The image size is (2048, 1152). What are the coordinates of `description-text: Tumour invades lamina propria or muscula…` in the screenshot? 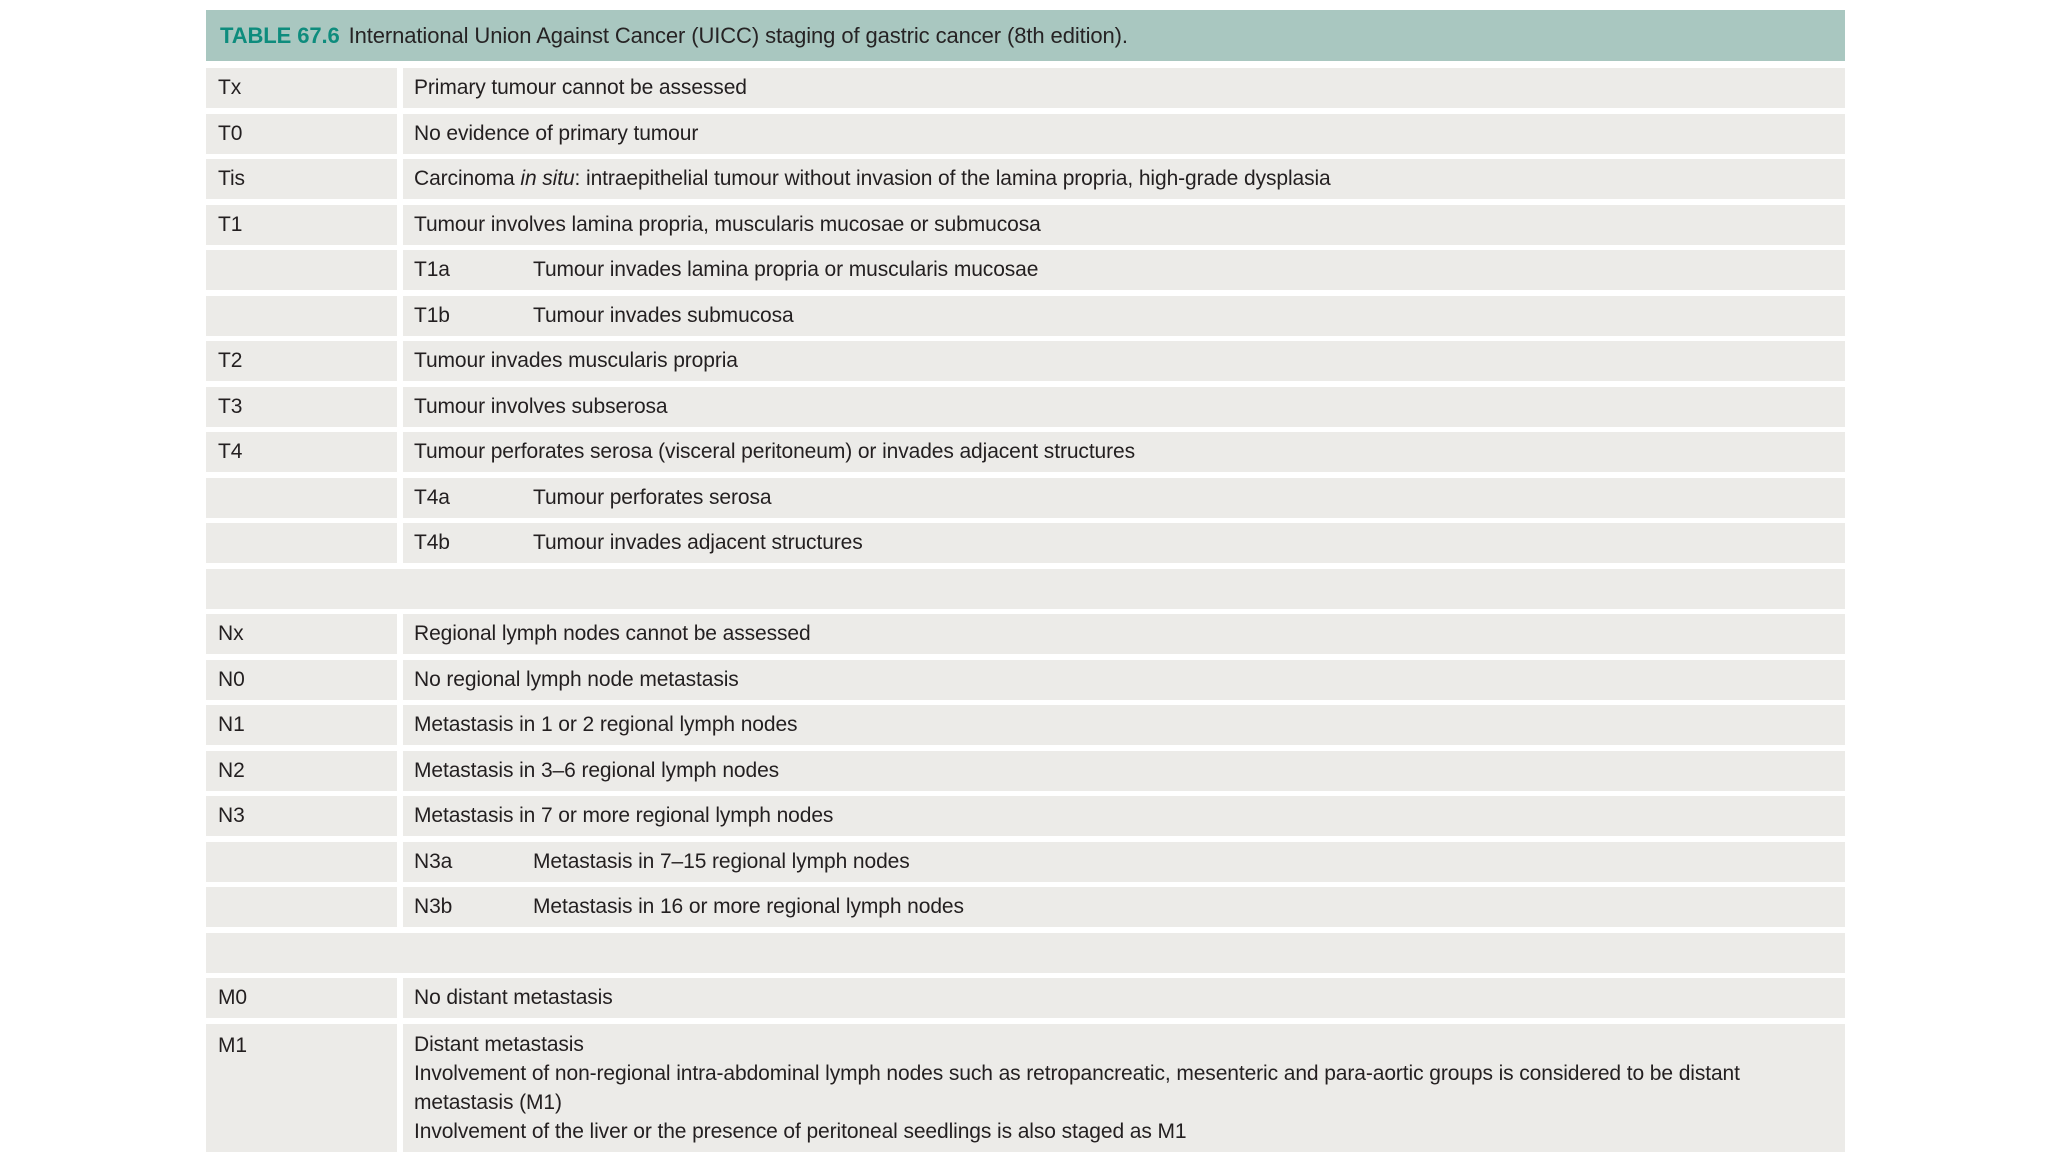 It's located at (786, 269).